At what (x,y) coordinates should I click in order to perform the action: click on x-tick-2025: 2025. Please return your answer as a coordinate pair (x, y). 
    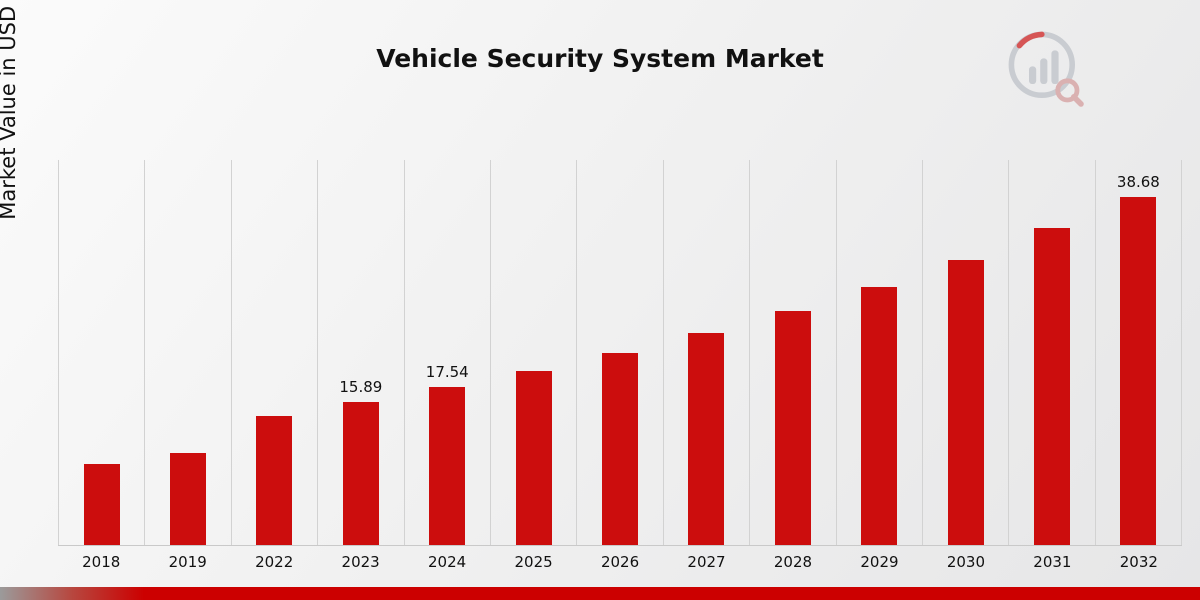
    Looking at the image, I should click on (533, 562).